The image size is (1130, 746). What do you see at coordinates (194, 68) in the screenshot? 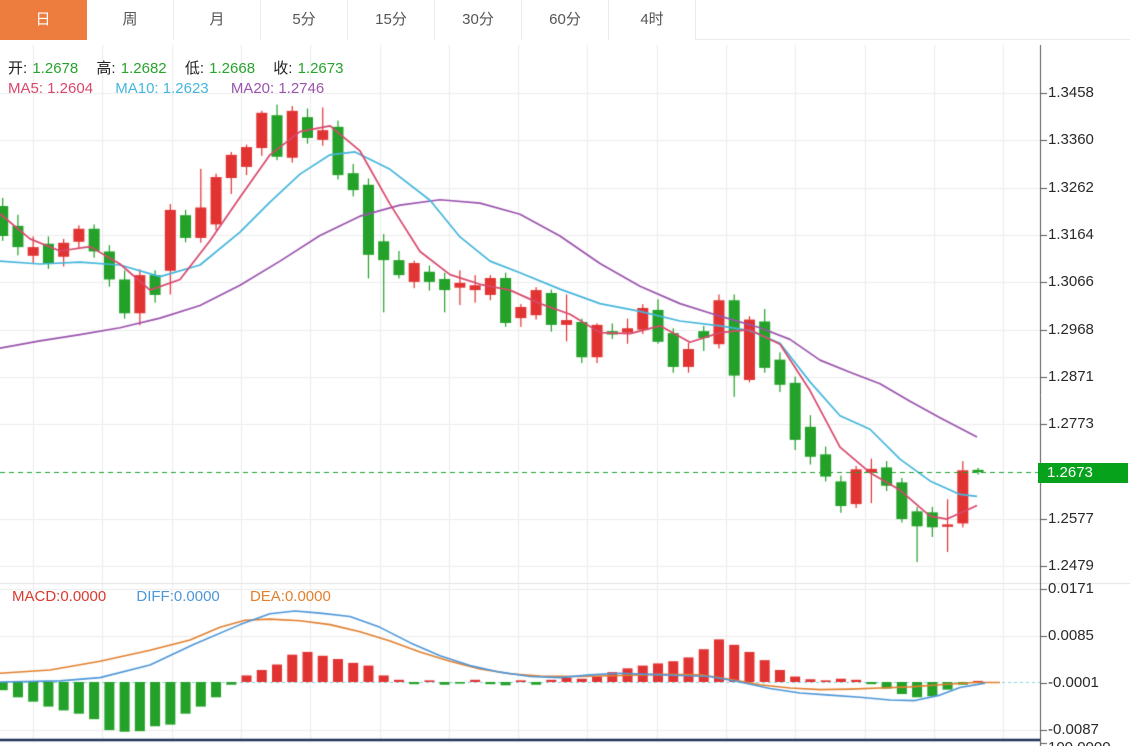
I see `low-label: 低:` at bounding box center [194, 68].